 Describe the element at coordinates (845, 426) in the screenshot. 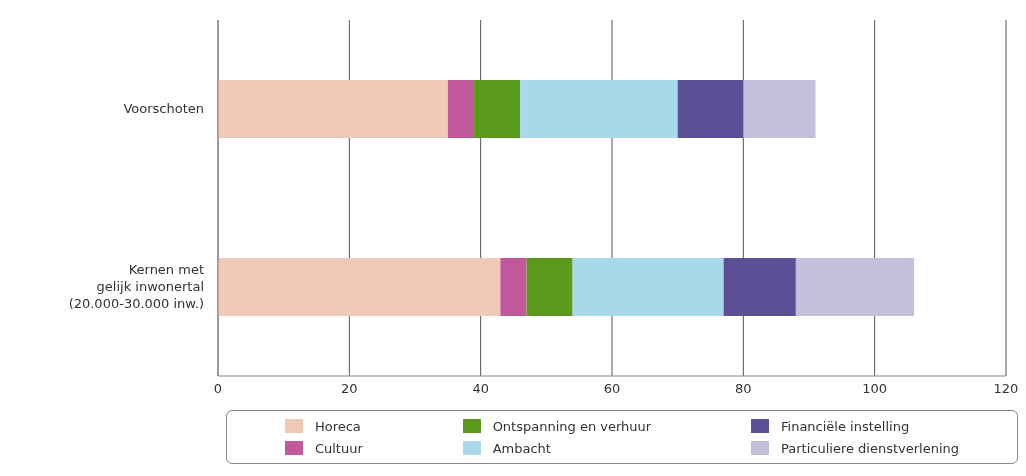

I see `legend-label: Financiële instelling` at that location.